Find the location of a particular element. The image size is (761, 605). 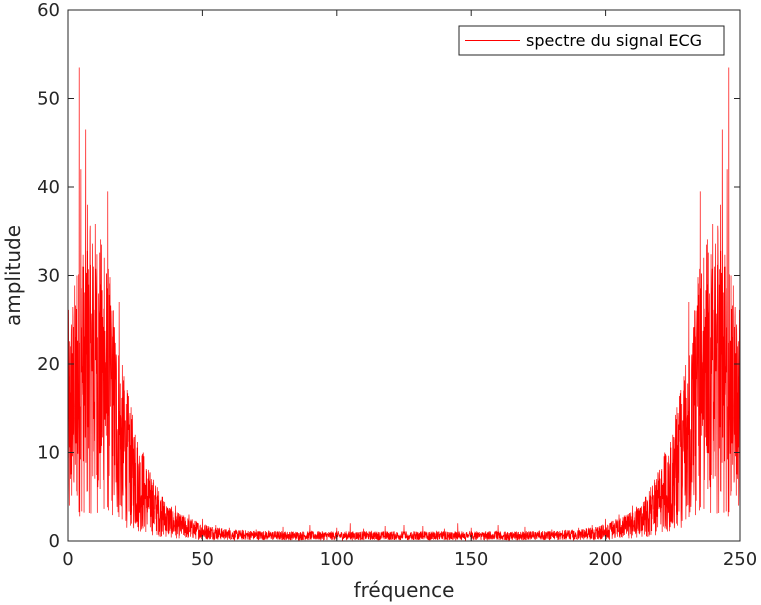

y-tick-label: 20 is located at coordinates (48, 364).